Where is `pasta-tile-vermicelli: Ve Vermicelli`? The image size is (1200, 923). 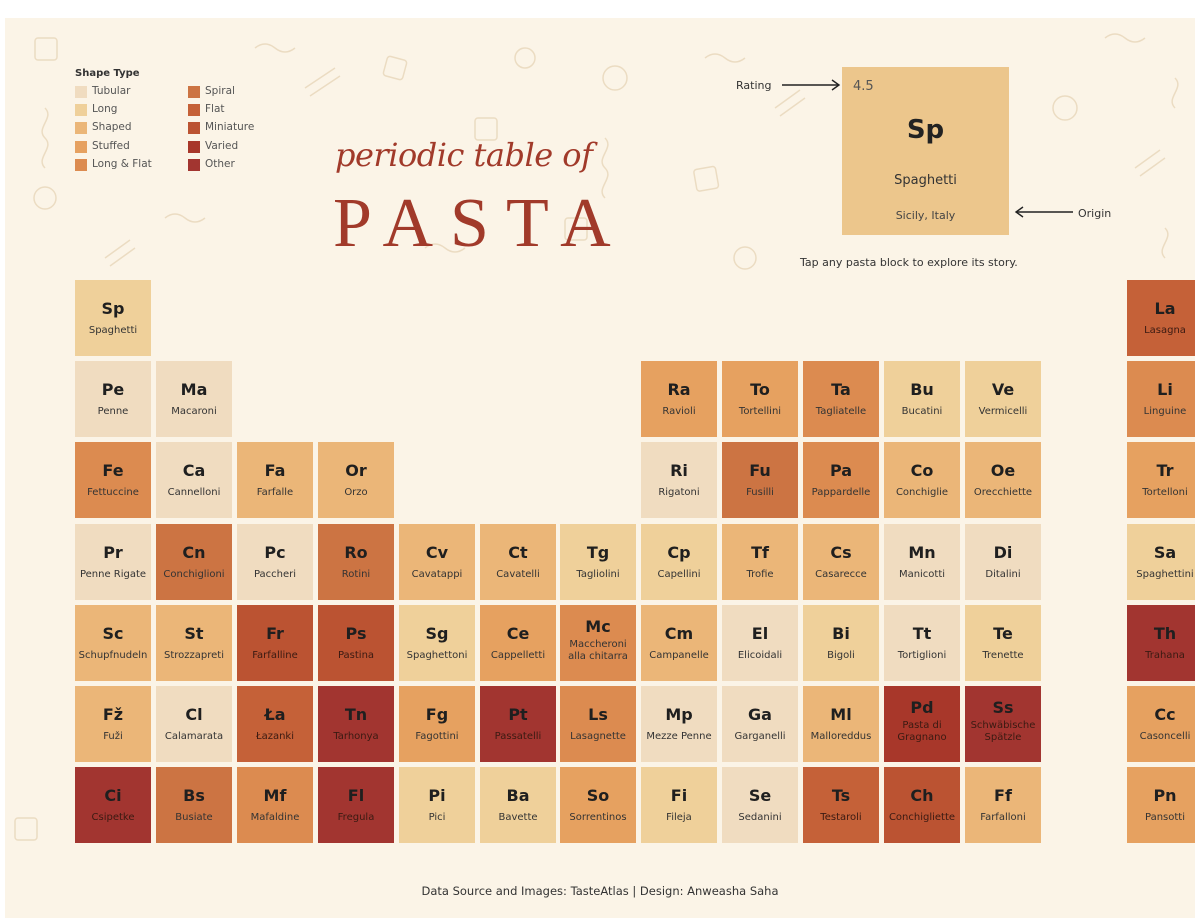 pasta-tile-vermicelli: Ve Vermicelli is located at coordinates (1003, 399).